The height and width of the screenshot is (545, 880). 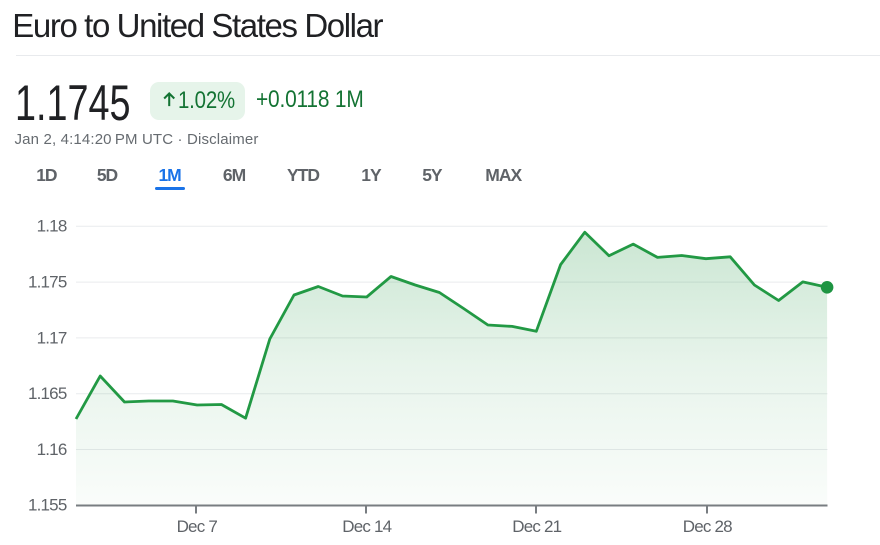 I want to click on svg-text: 1.17, so click(x=52, y=337).